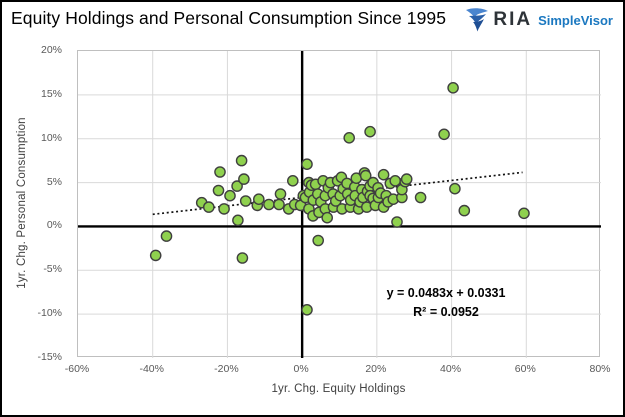  Describe the element at coordinates (338, 389) in the screenshot. I see `x-axis-title: 1yr. Chg. Equity Holdings` at that location.